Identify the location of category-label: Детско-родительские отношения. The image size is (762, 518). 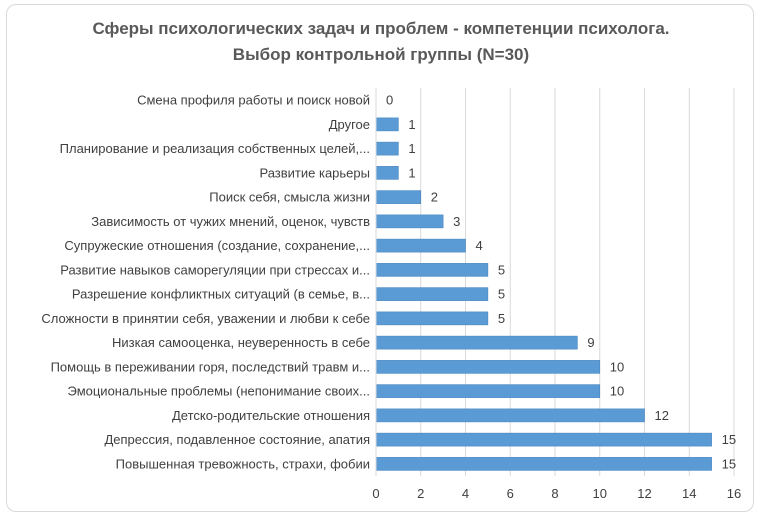
(271, 415).